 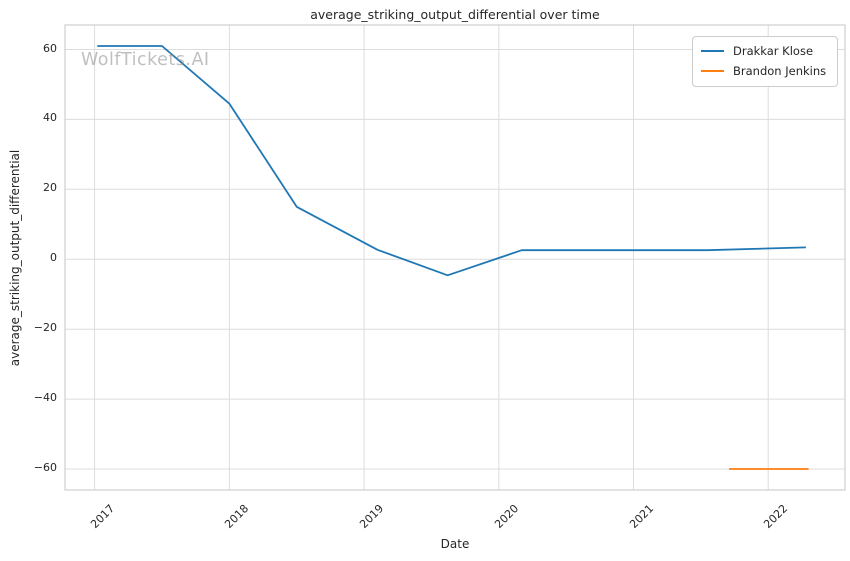 I want to click on watermark: WolfTickets.AI, so click(x=145, y=60).